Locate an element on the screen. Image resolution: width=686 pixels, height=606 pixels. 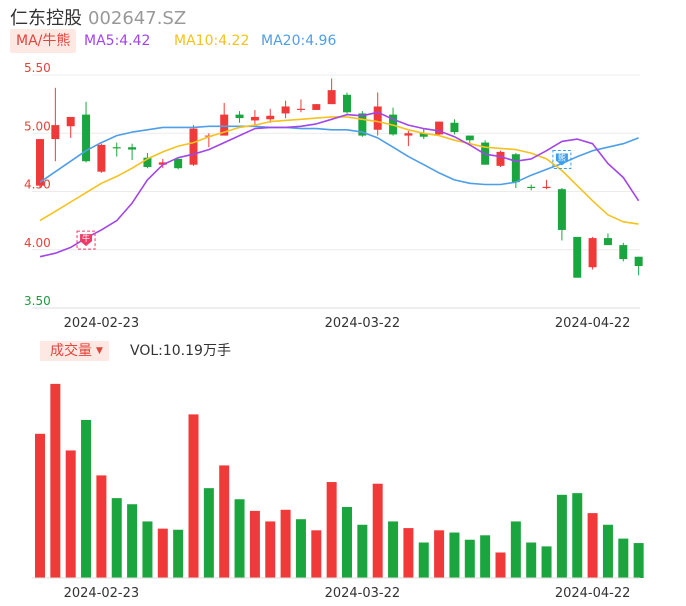
bear-marker: 熊 is located at coordinates (562, 160).